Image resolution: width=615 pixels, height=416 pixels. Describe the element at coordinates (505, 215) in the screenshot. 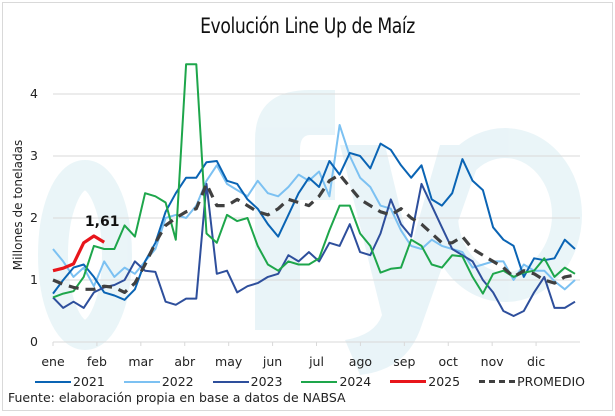

I see `watermark-o2` at that location.